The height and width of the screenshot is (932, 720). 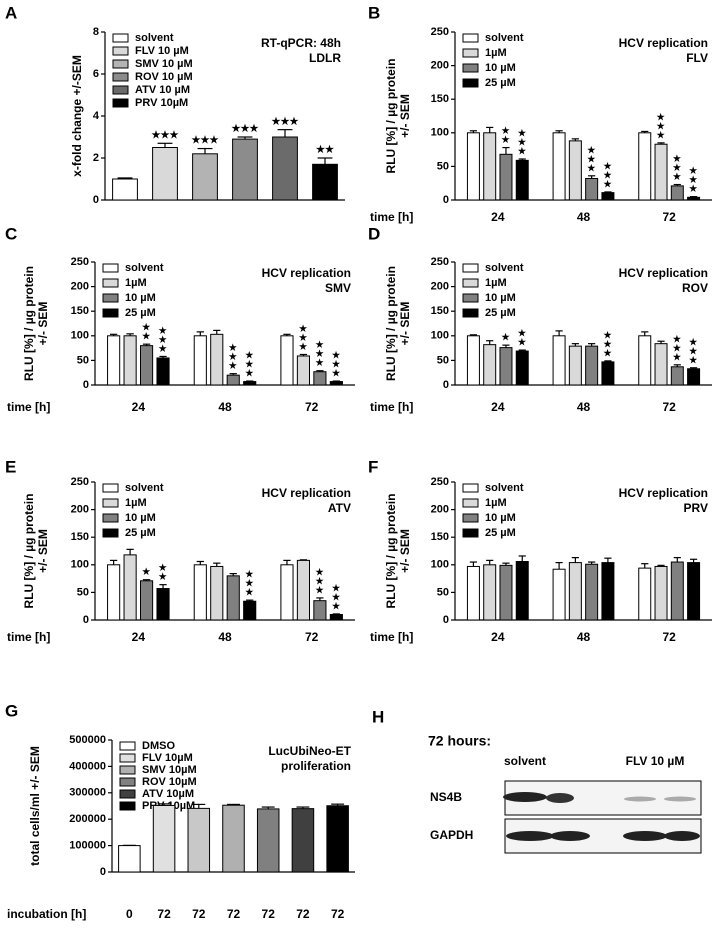 What do you see at coordinates (301, 43) in the screenshot?
I see `chart-title: RT-qPCR: 48h` at bounding box center [301, 43].